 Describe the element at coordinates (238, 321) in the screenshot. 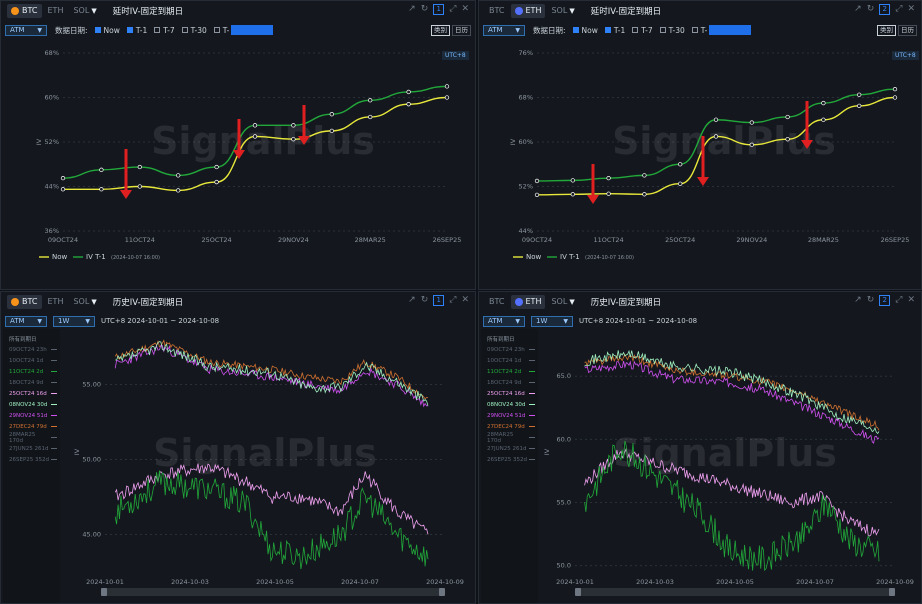

I see `control-bar: ATM ▼ 1W ▼ UTC+8 2024-10-01 ~ 2024-10-08` at that location.